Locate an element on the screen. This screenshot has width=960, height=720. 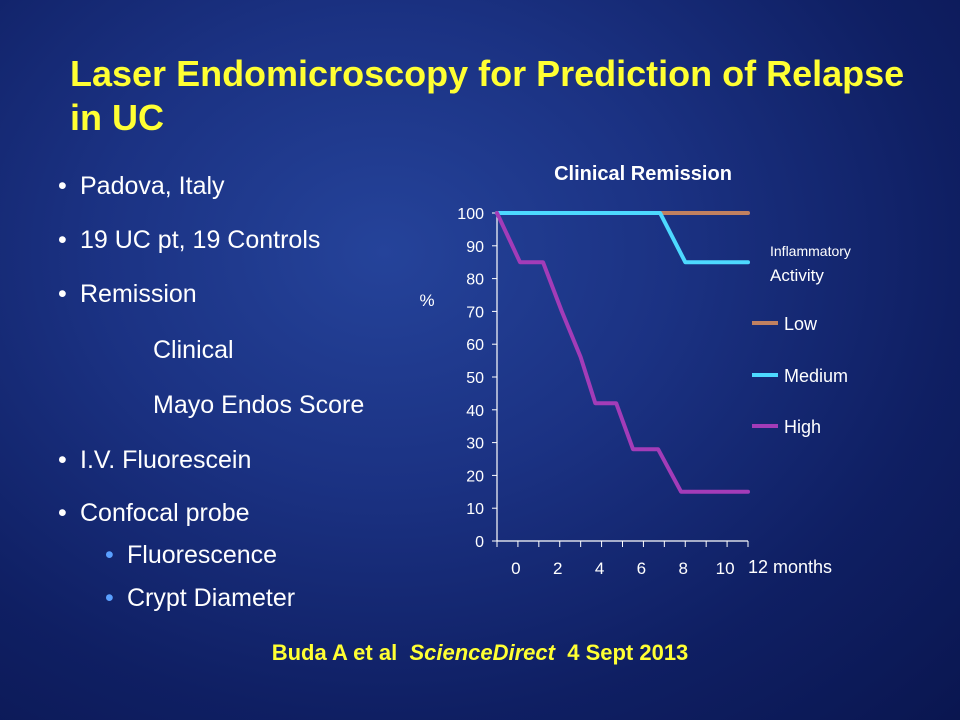
bullet-text: Mayo Endos Score is located at coordinates (259, 405).